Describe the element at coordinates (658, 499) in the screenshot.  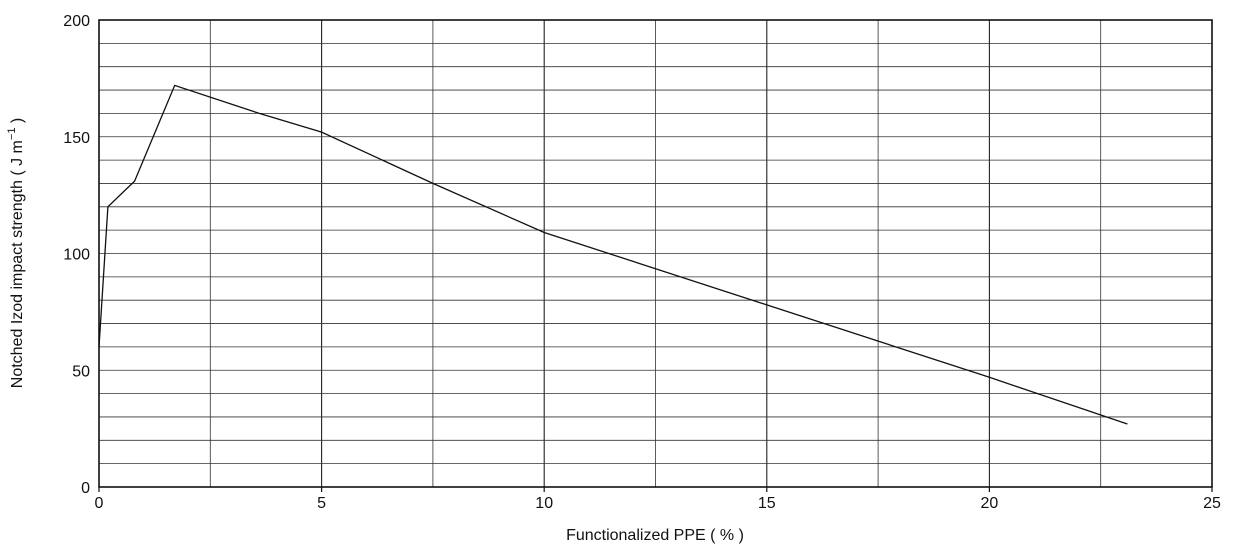
I see `x-tick-labels: 0 5 10 15 20 25` at that location.